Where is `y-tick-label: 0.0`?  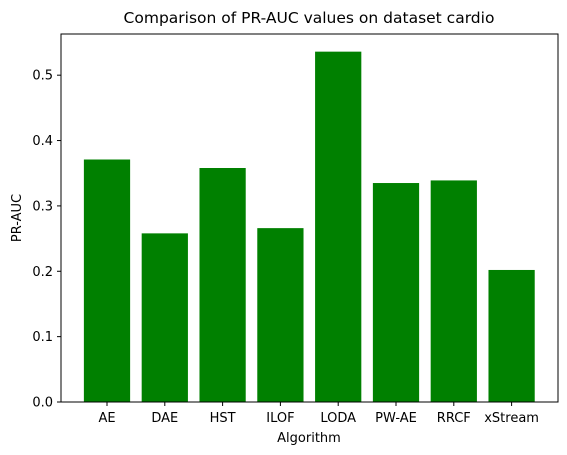
y-tick-label: 0.0 is located at coordinates (42, 403).